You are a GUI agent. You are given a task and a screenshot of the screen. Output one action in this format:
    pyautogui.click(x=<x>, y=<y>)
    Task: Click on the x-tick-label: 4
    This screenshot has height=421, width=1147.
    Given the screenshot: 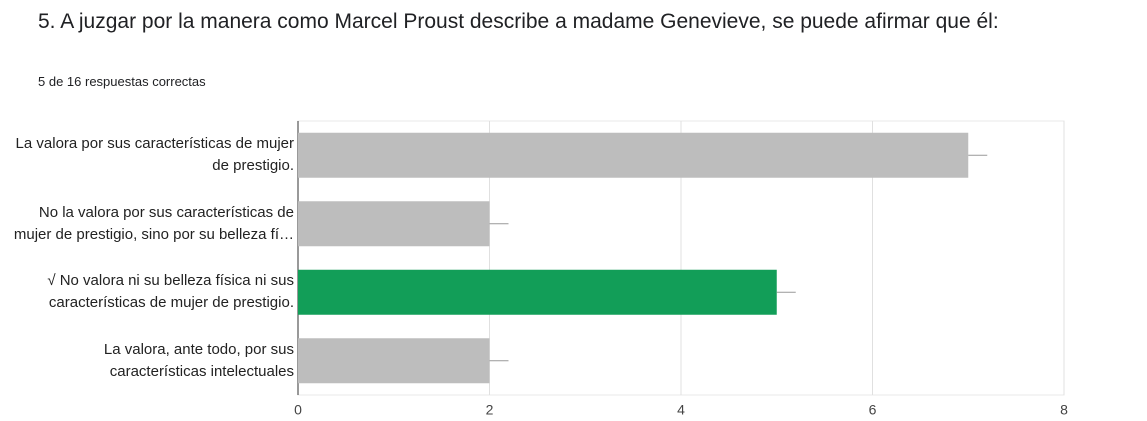 What is the action you would take?
    pyautogui.click(x=681, y=410)
    